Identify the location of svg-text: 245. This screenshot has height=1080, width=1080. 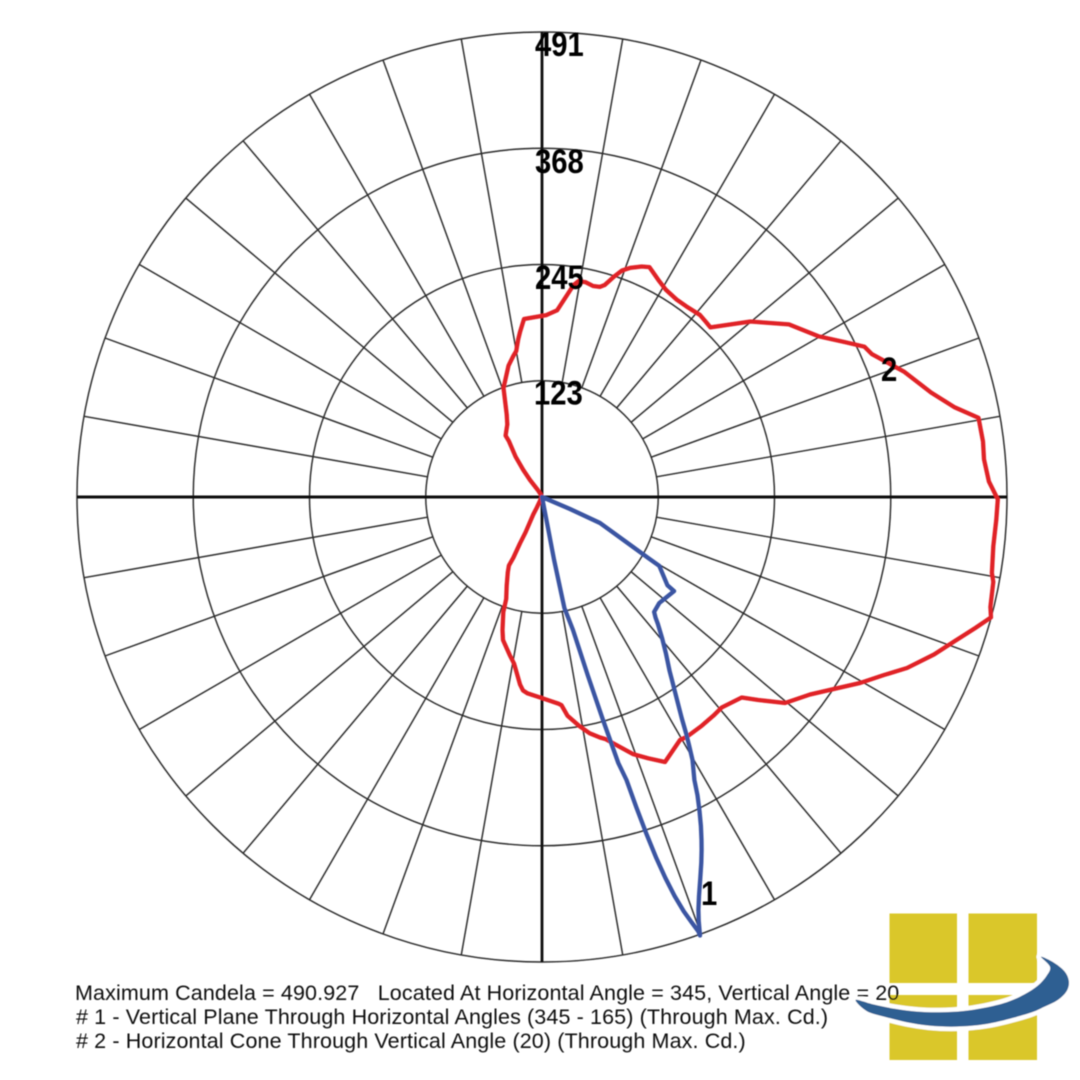
(559, 277).